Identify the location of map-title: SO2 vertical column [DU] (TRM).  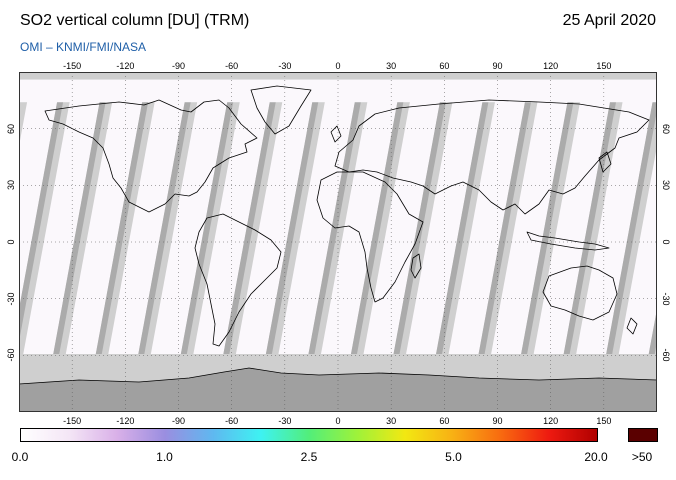
(135, 20).